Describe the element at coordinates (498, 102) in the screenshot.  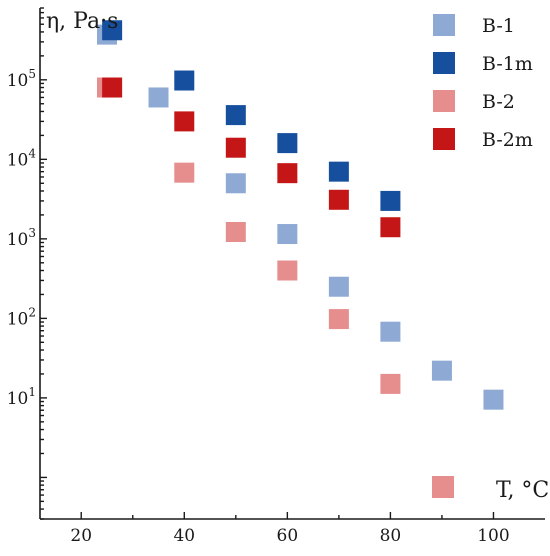
I see `legend-label-b-2: B-2` at that location.